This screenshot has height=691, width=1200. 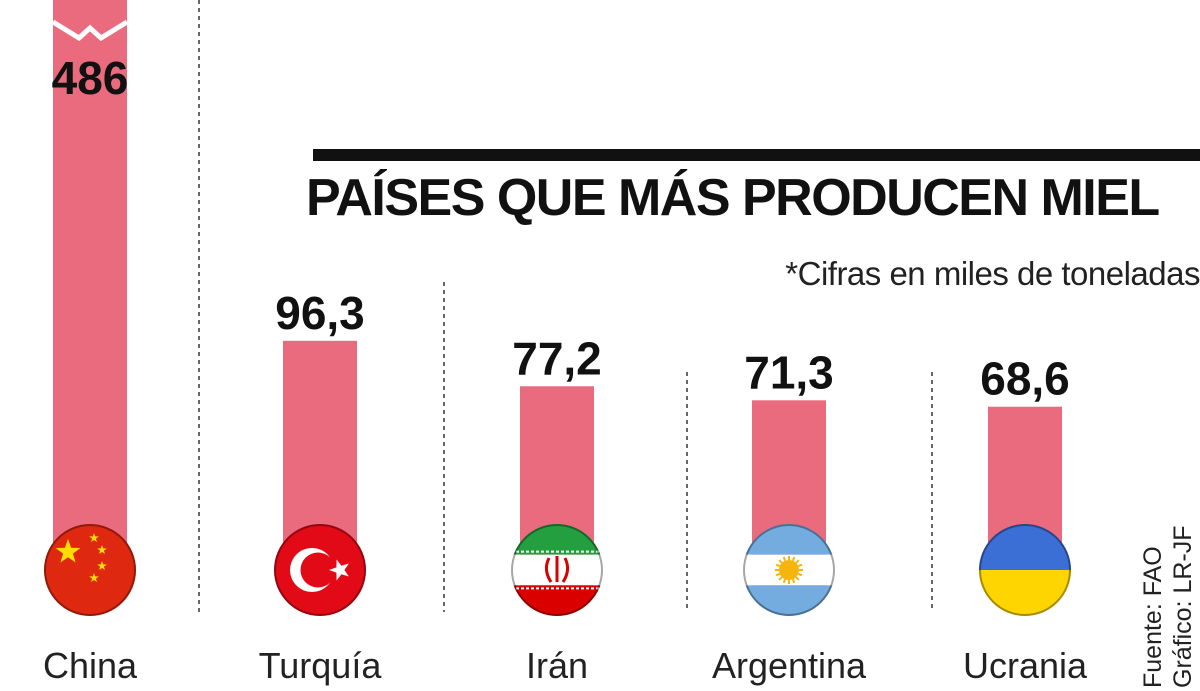 What do you see at coordinates (1025, 379) in the screenshot?
I see `value-label: 68,6` at bounding box center [1025, 379].